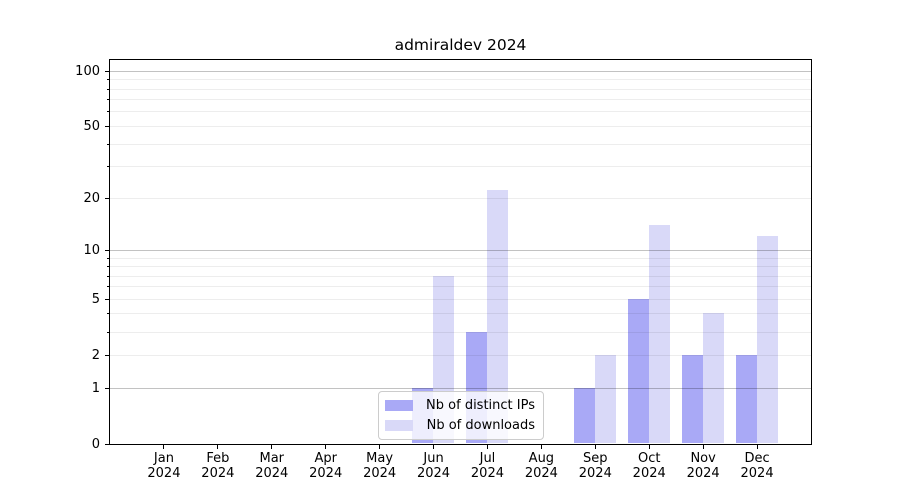  Describe the element at coordinates (692, 399) in the screenshot. I see `bar-distinct-ips-nov` at that location.